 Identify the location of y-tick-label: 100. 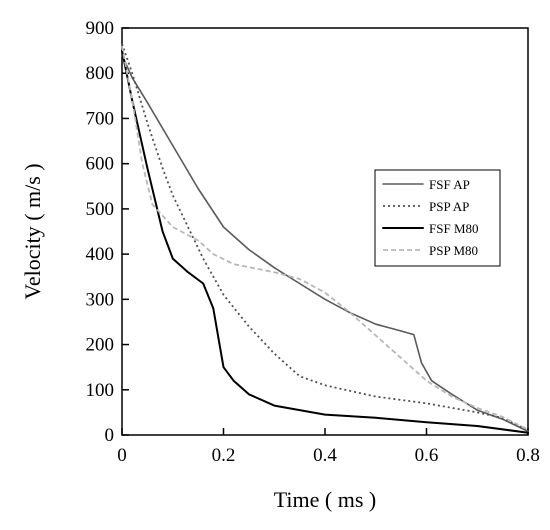
(100, 390).